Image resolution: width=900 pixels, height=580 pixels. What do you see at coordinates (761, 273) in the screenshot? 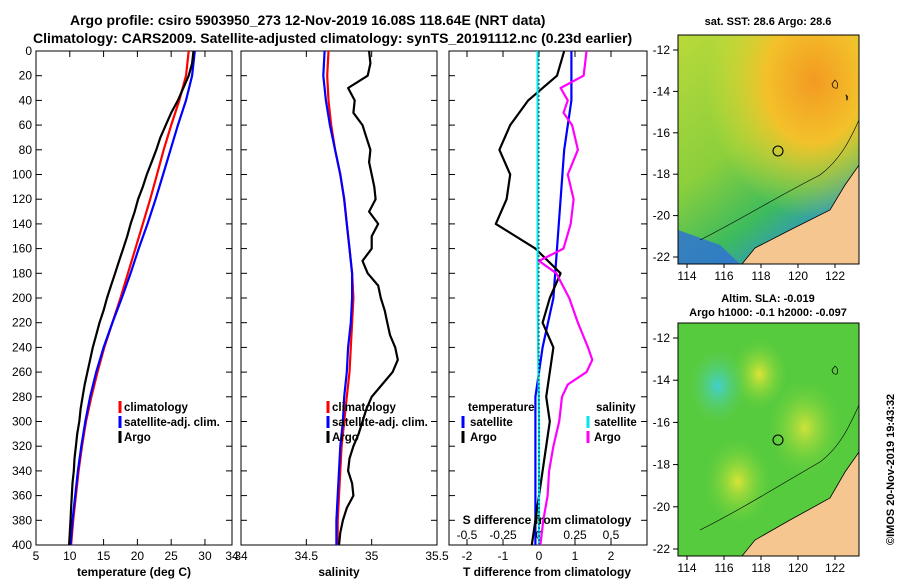
I see `sst-longitude-axis: 114 116 118 120 122` at bounding box center [761, 273].